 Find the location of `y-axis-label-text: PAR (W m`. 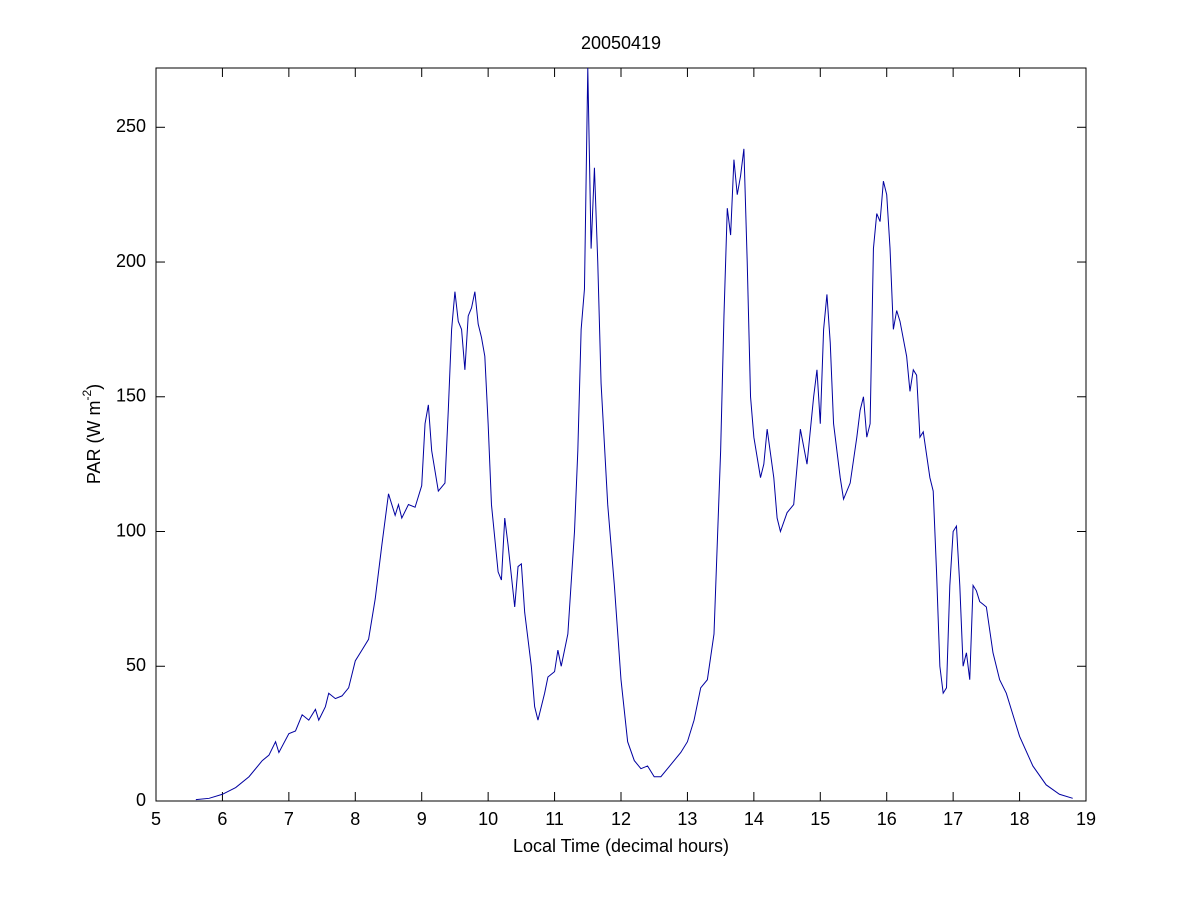

y-axis-label-text: PAR (W m is located at coordinates (94, 443).